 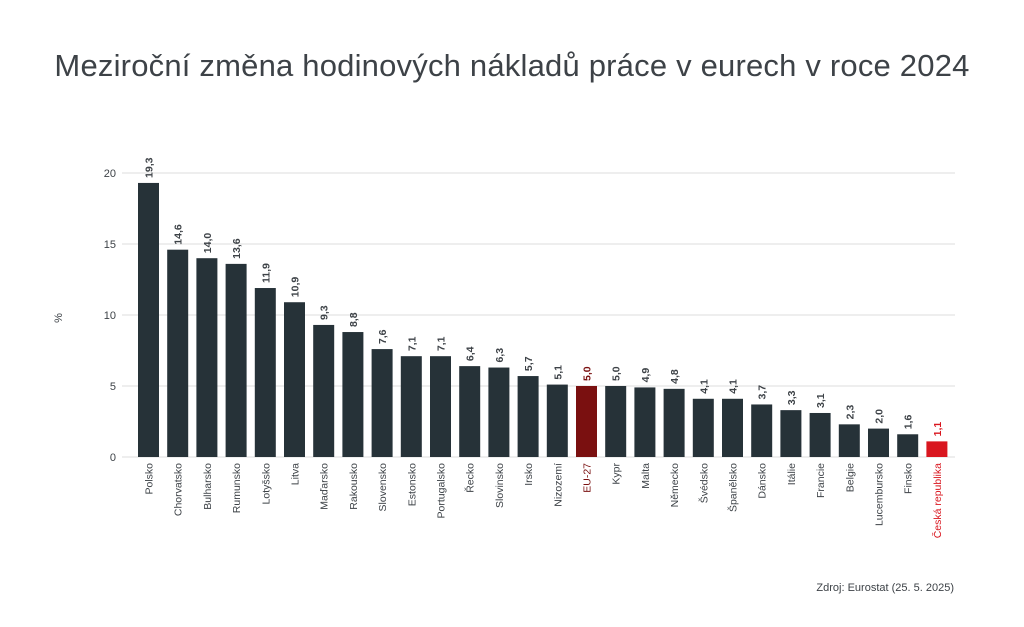 What do you see at coordinates (558, 372) in the screenshot?
I see `value-label: 5,1` at bounding box center [558, 372].